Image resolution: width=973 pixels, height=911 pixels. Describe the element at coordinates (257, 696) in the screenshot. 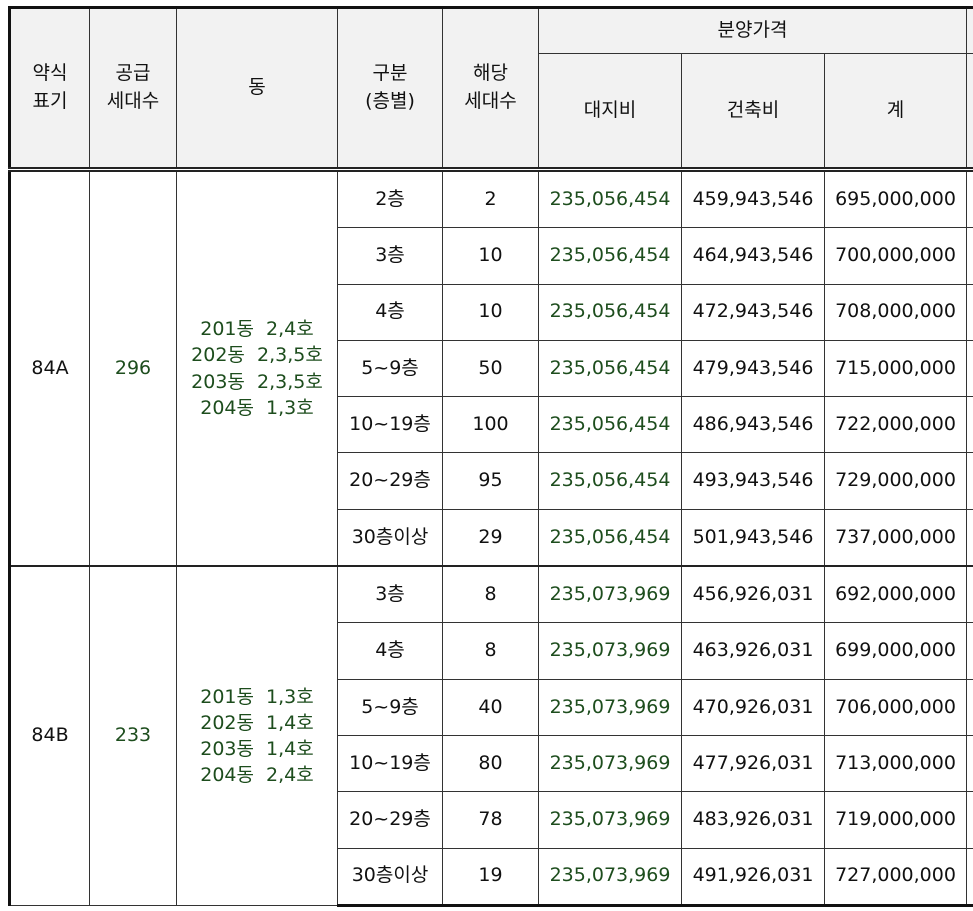

I see `building-line: 201동 1,3호` at that location.